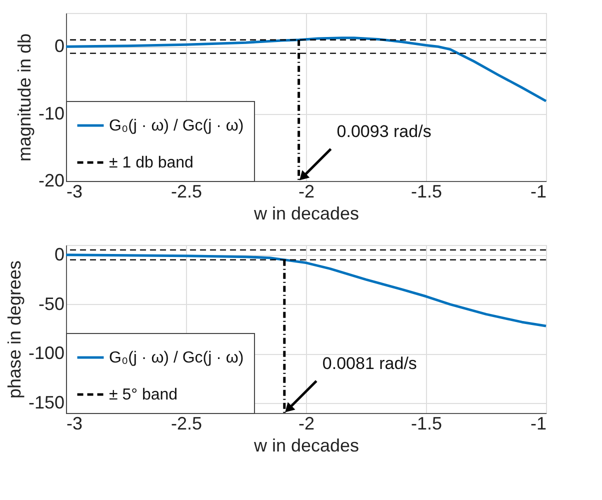 Image resolution: width=602 pixels, height=500 pixels. Describe the element at coordinates (143, 395) in the screenshot. I see `legend-label: ± 5° band` at that location.